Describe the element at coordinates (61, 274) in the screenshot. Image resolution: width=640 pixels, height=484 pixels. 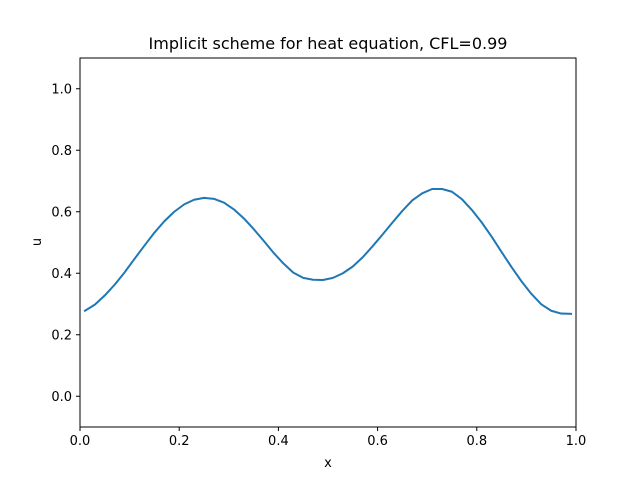
I see `y-tick-label: 0.4` at that location.